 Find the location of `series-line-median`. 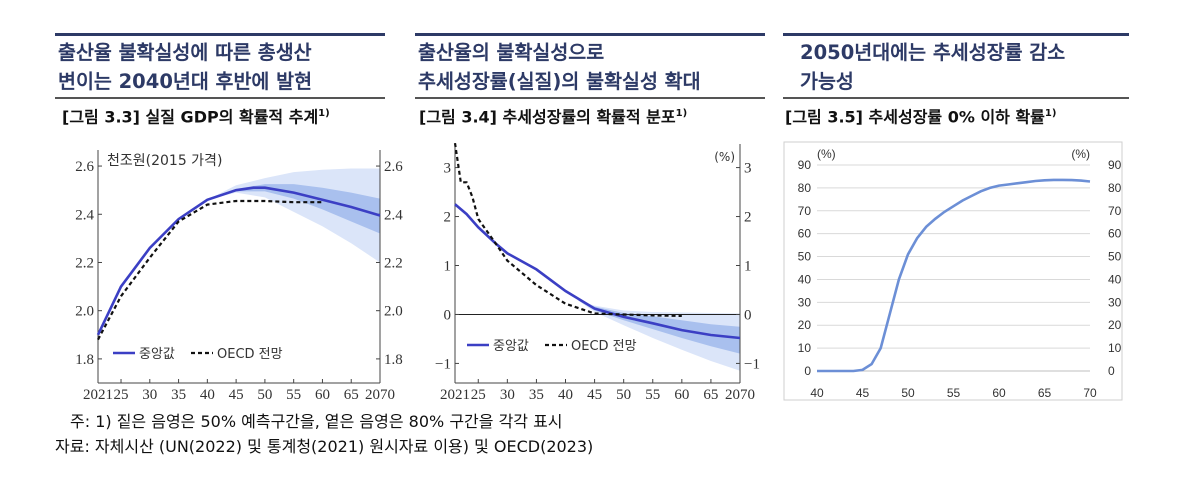

series-line-median is located at coordinates (238, 261).